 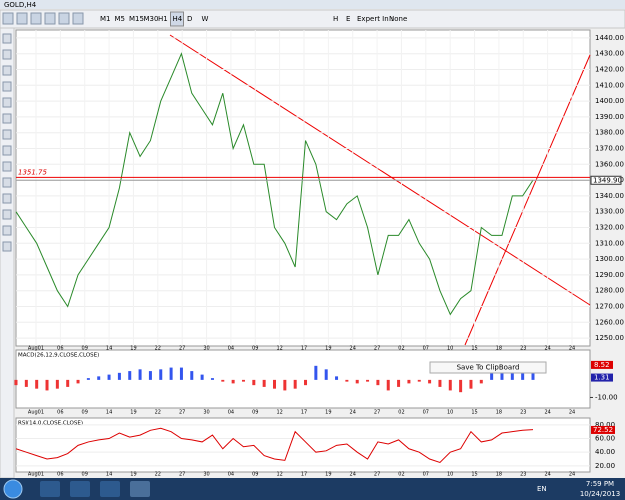 I want to click on y-tick-label: 1280.00, so click(x=609, y=291).